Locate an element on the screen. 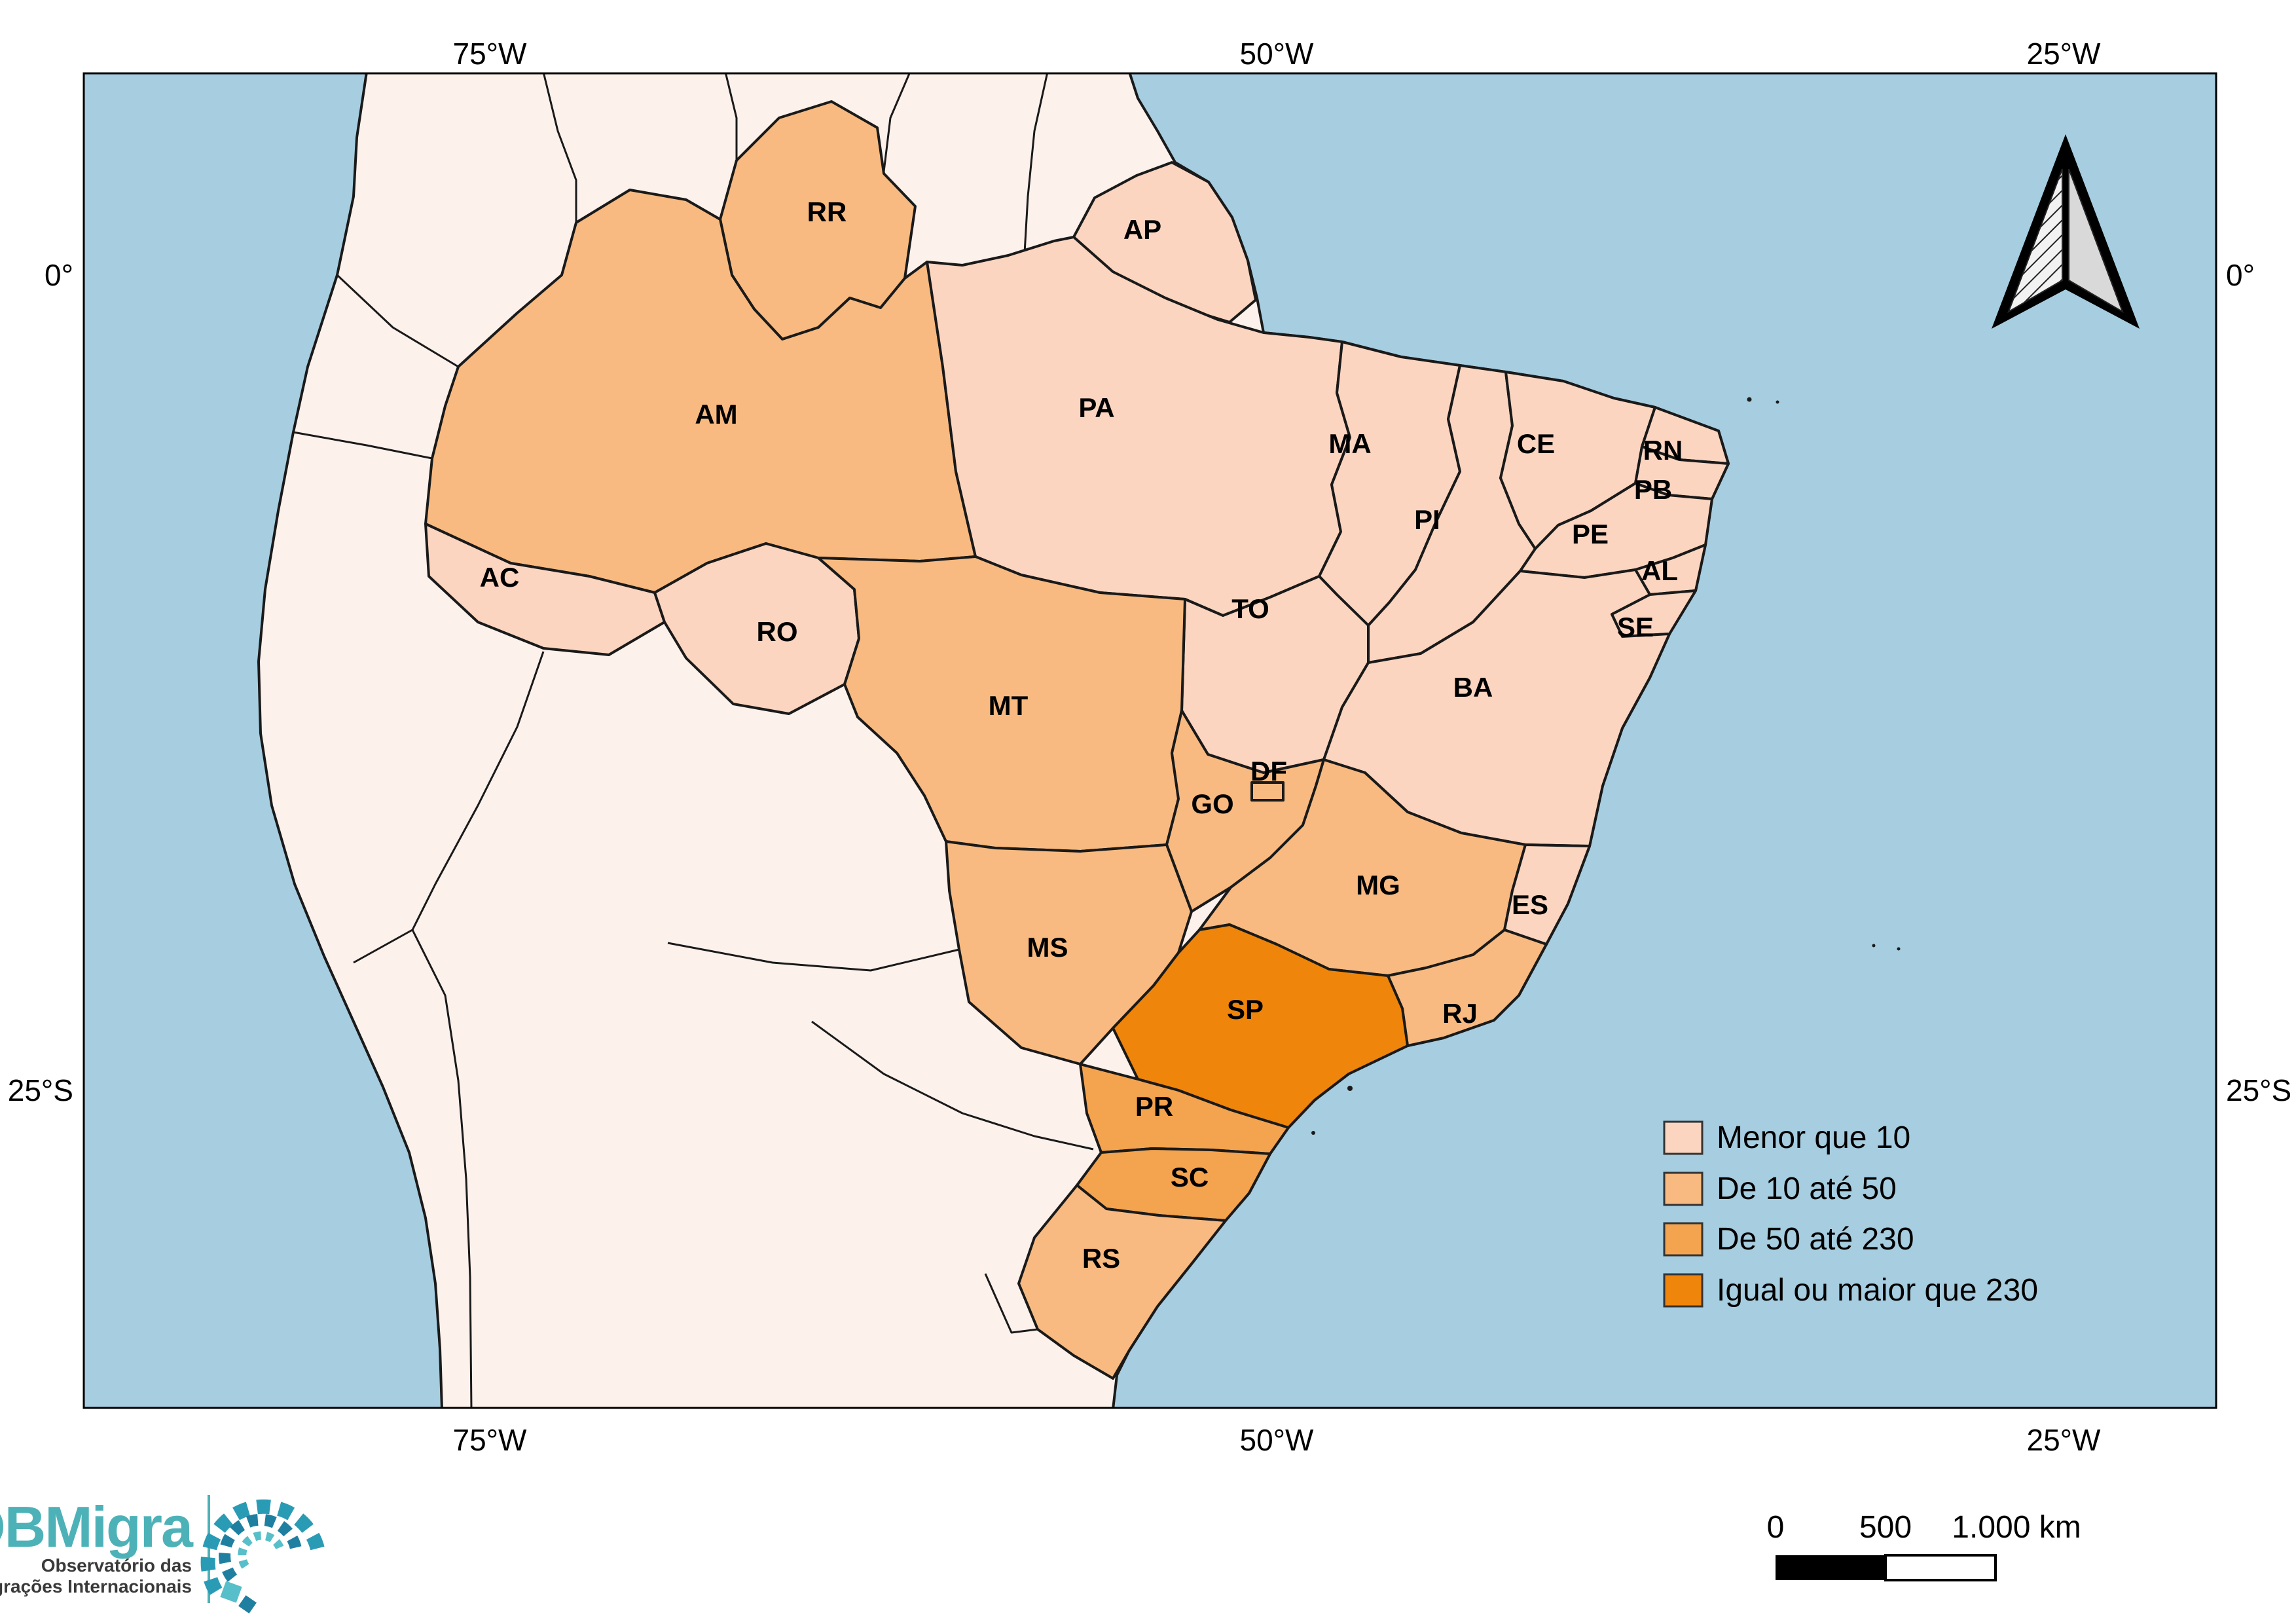  state-label-SE: SE is located at coordinates (1635, 627).